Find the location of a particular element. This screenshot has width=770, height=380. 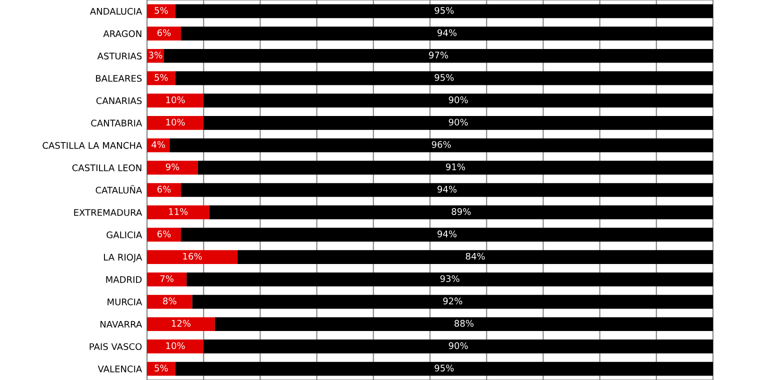

data-label: 91% is located at coordinates (456, 166).